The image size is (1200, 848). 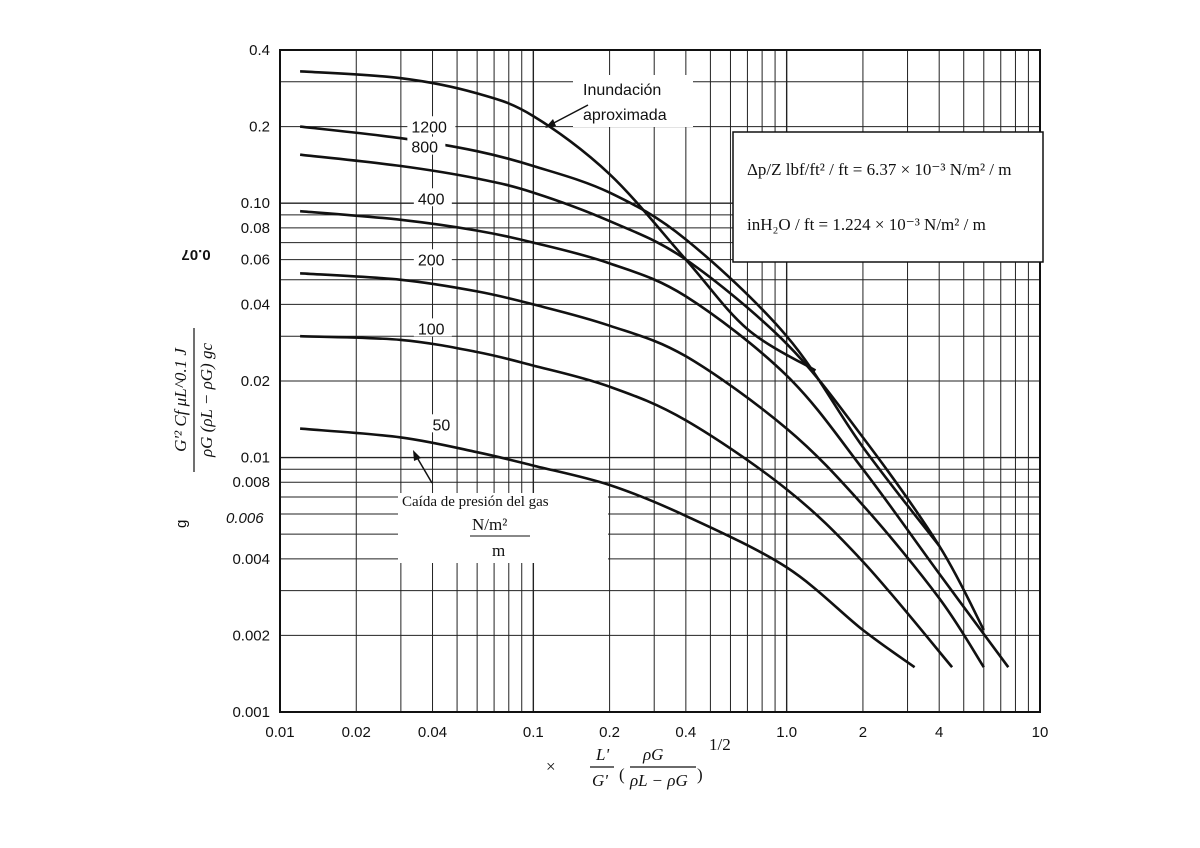 I want to click on curve-label-100: 100, so click(x=431, y=329).